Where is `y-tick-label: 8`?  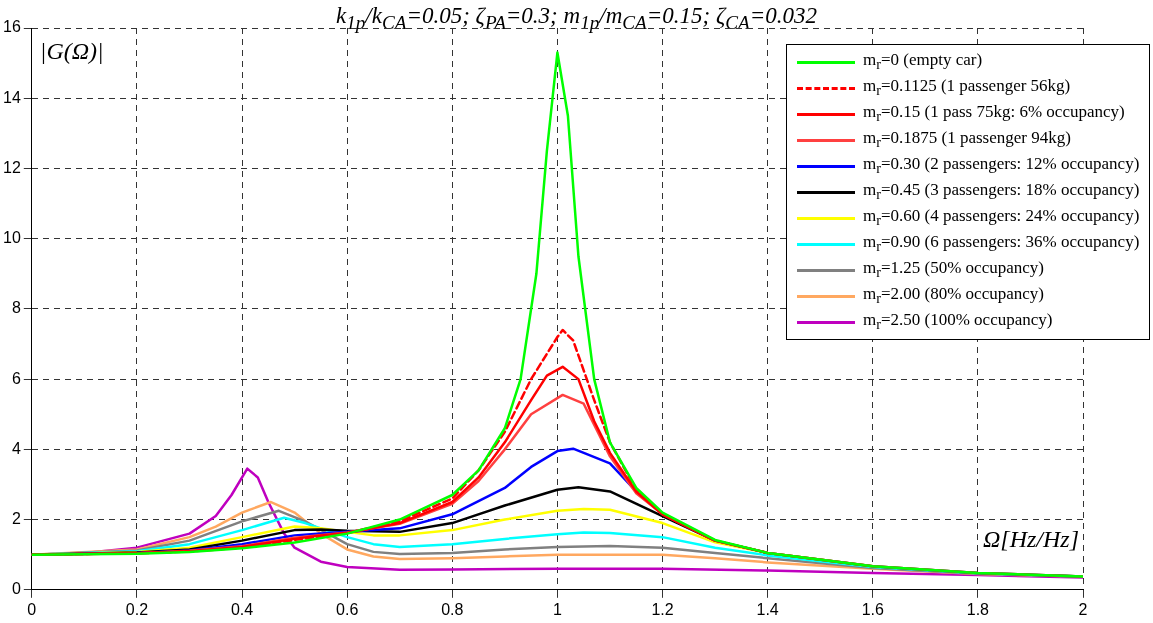
y-tick-label: 8 is located at coordinates (16, 308).